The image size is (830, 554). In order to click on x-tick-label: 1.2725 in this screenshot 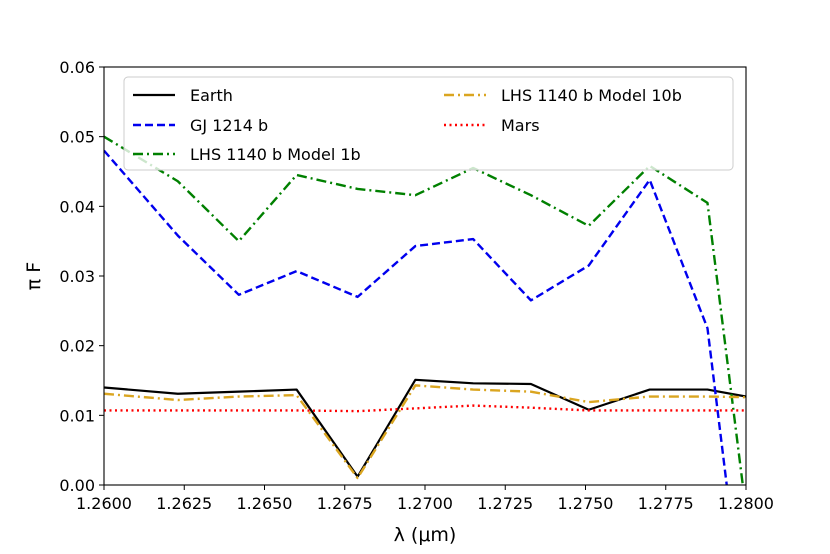, I will do `click(505, 503)`.